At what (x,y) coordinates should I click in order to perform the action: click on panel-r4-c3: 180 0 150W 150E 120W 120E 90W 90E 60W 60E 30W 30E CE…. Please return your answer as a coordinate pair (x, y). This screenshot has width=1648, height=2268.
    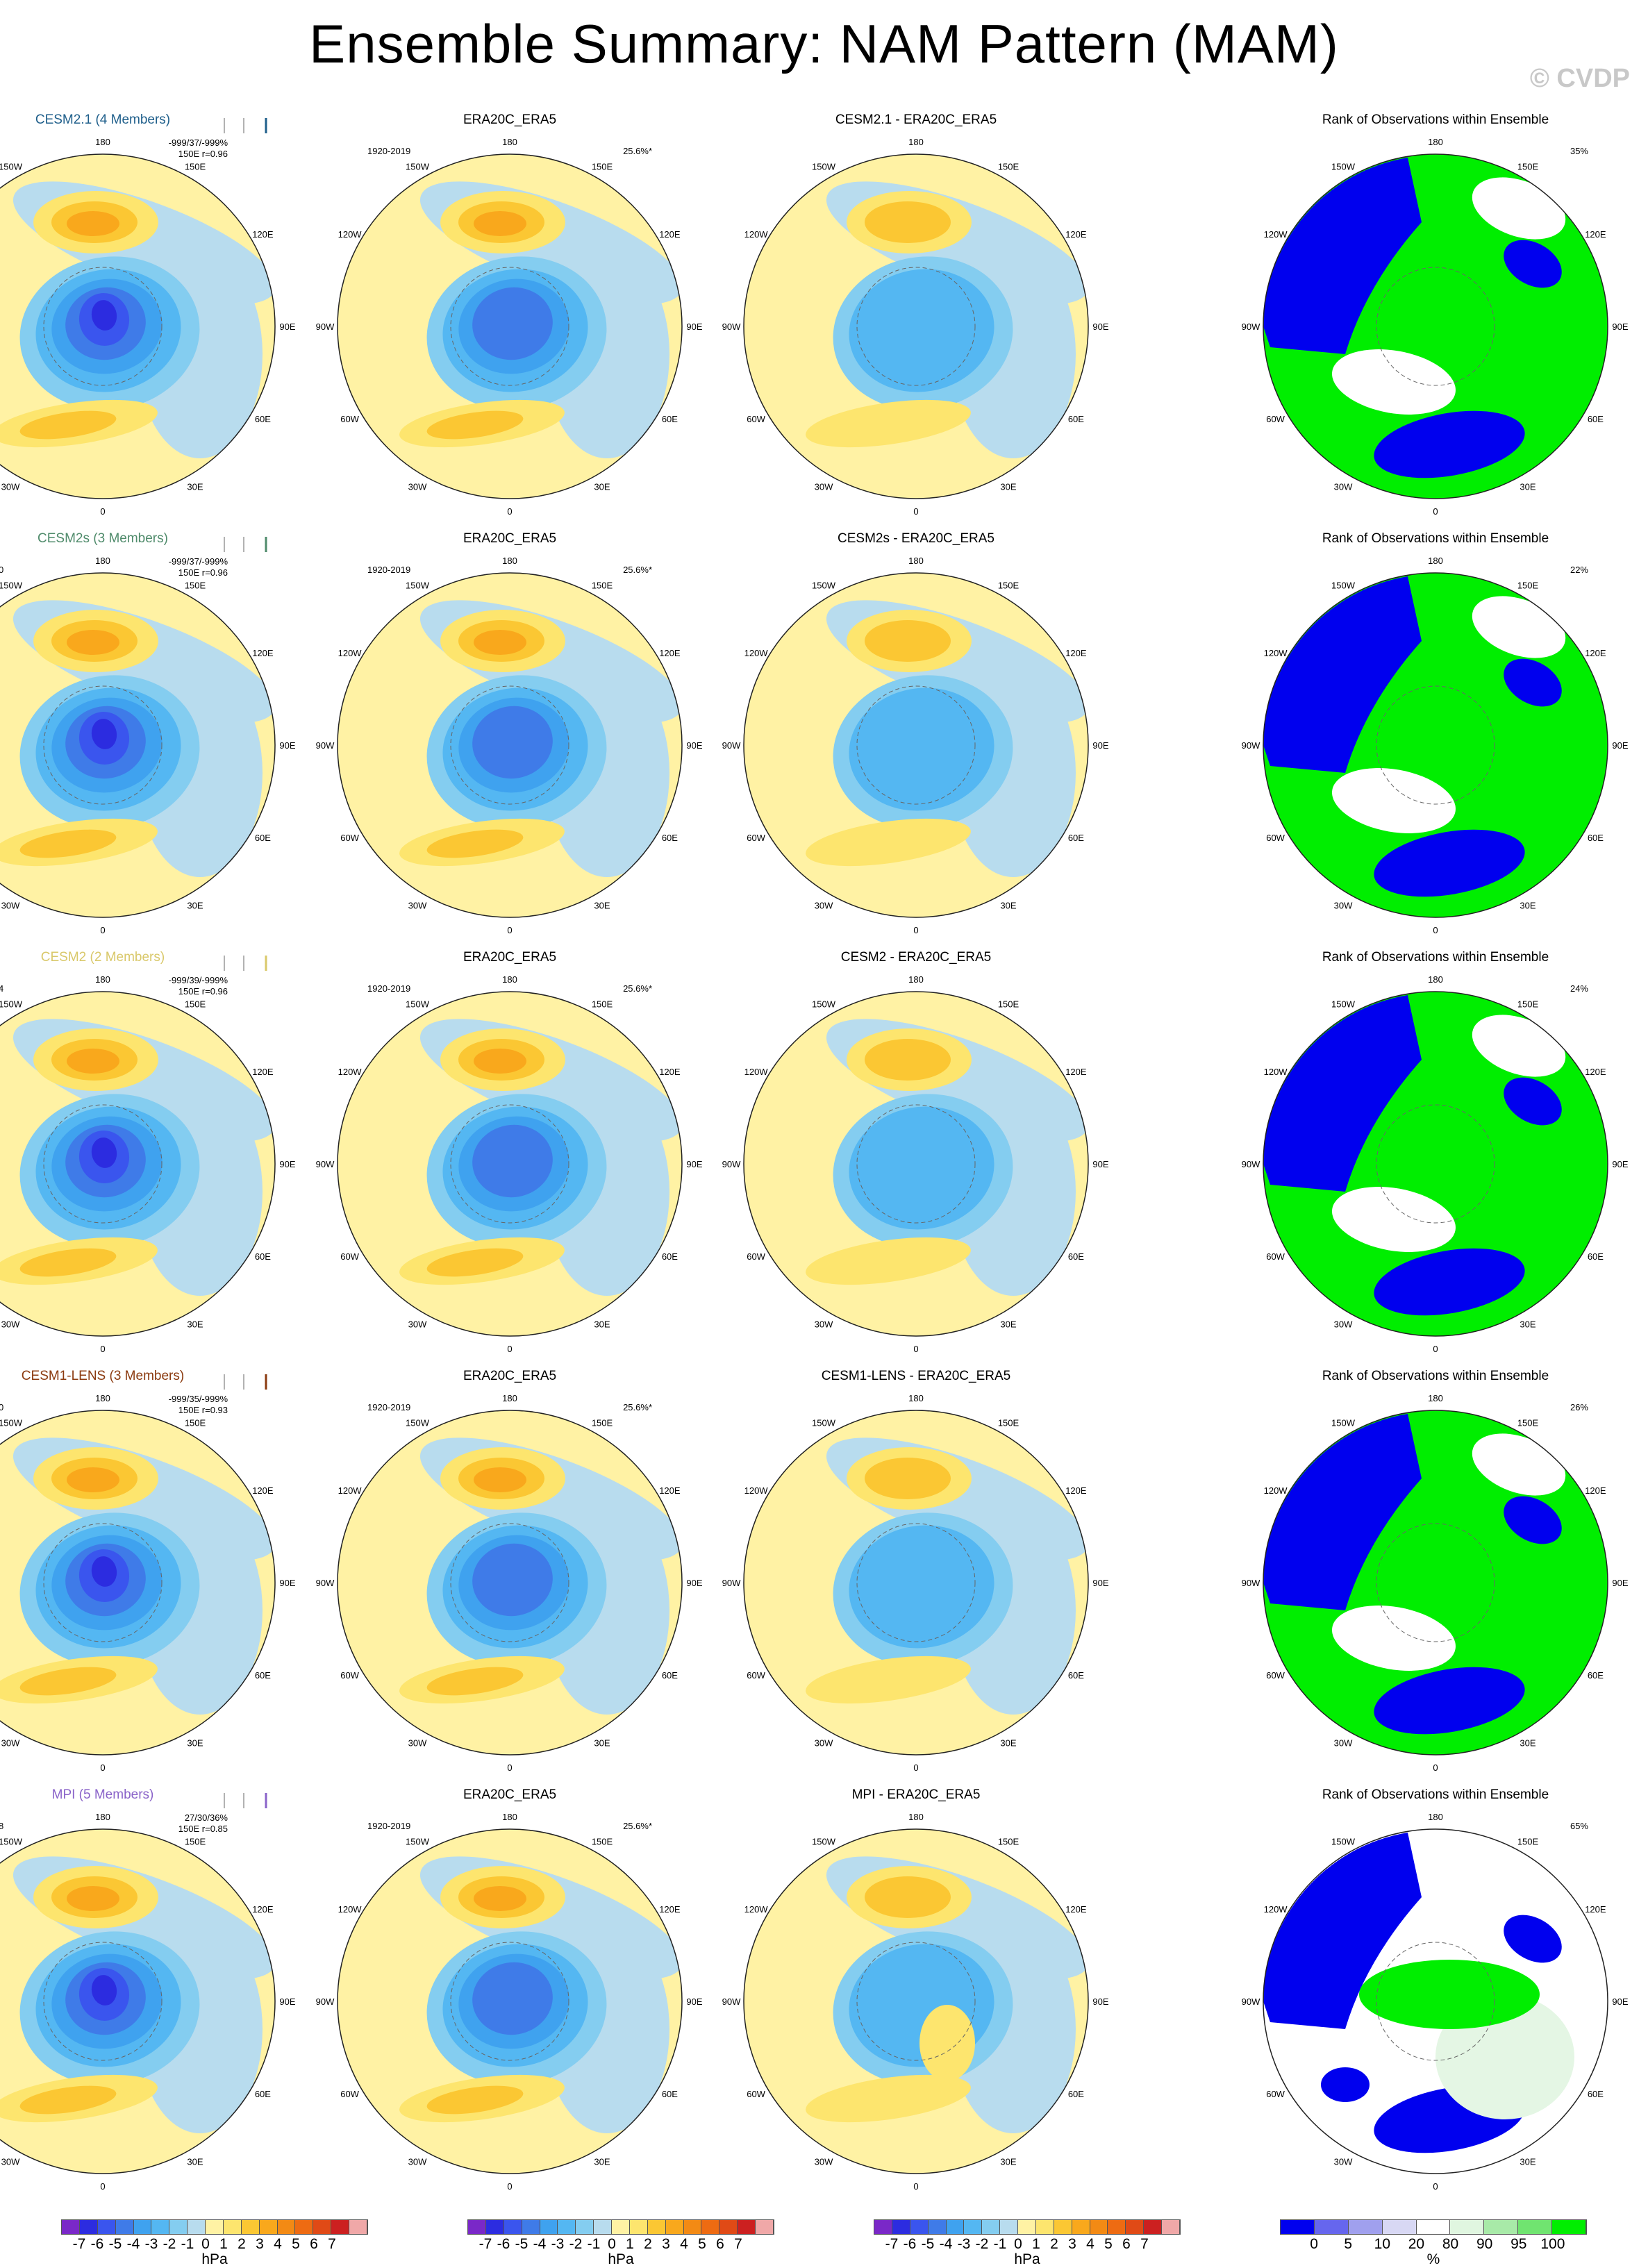
    Looking at the image, I should click on (916, 1571).